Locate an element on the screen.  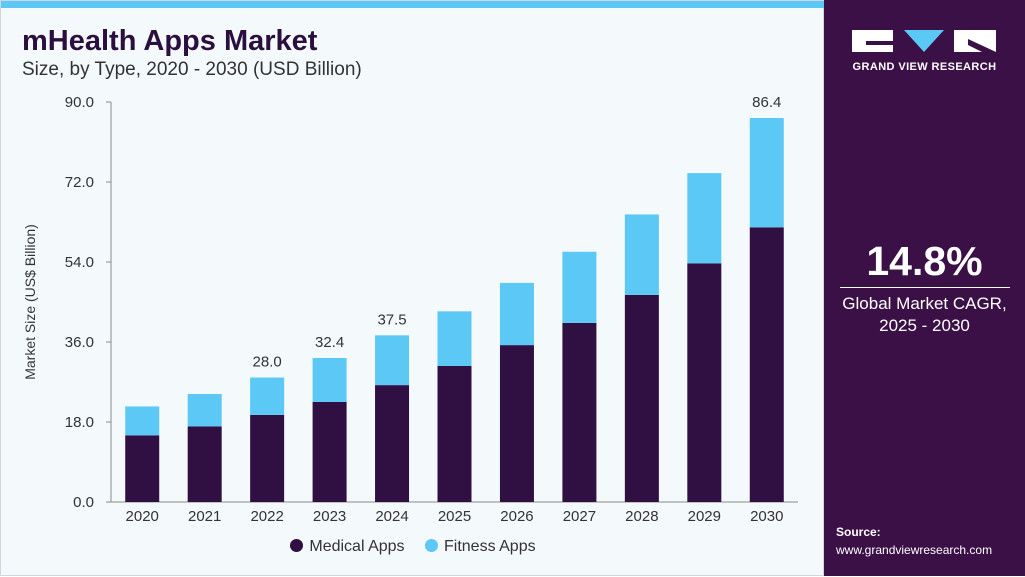
cagr-label-line2: 2025 - 2030 is located at coordinates (924, 325).